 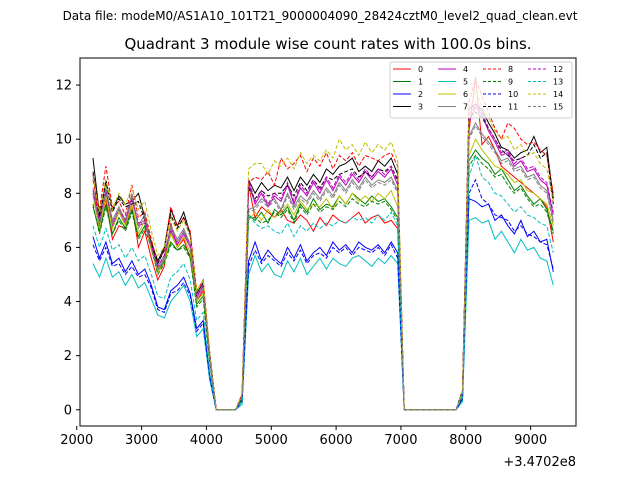 What do you see at coordinates (63, 86) in the screenshot?
I see `y-tick-label: 12` at bounding box center [63, 86].